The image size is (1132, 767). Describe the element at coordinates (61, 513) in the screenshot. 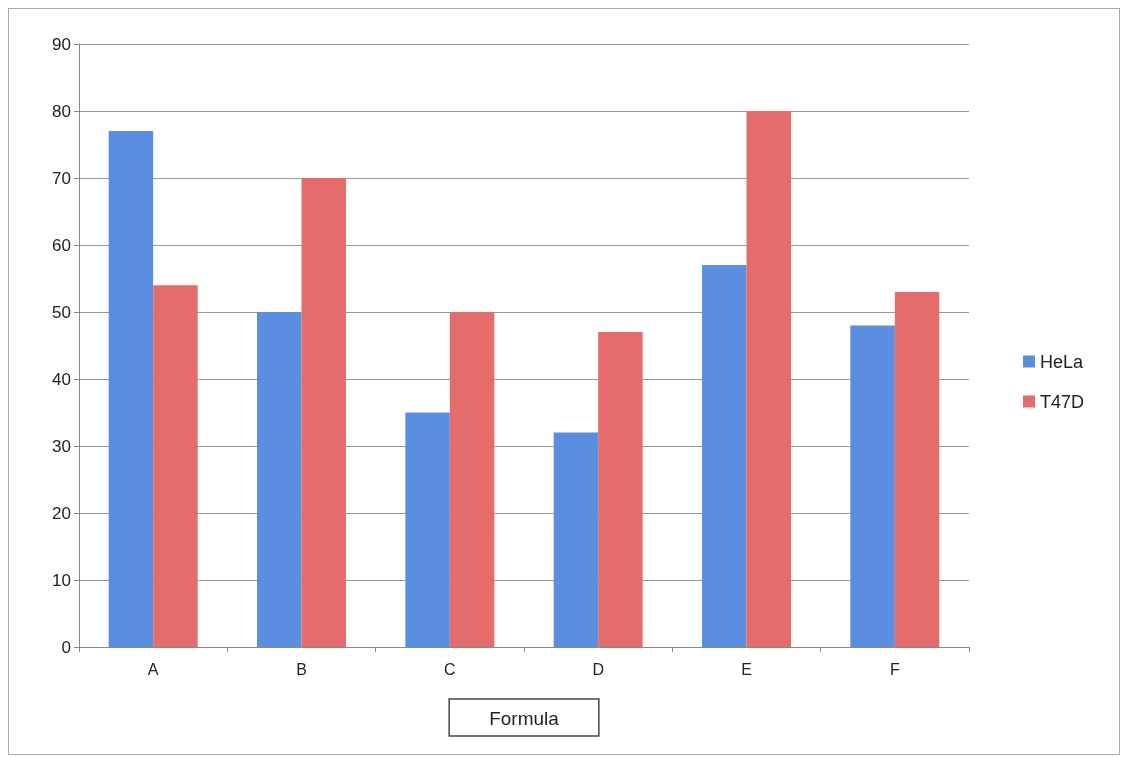

I see `y-tick-label: 20` at that location.